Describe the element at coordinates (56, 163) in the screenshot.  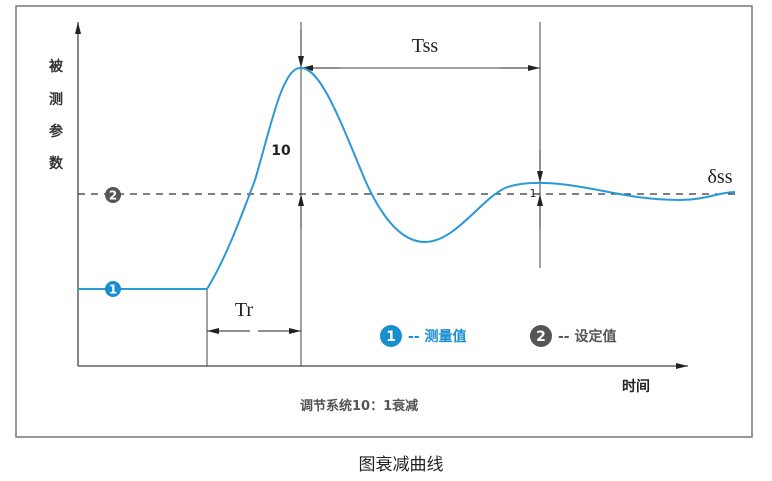
I see `y-axis-label-char: 数` at that location.